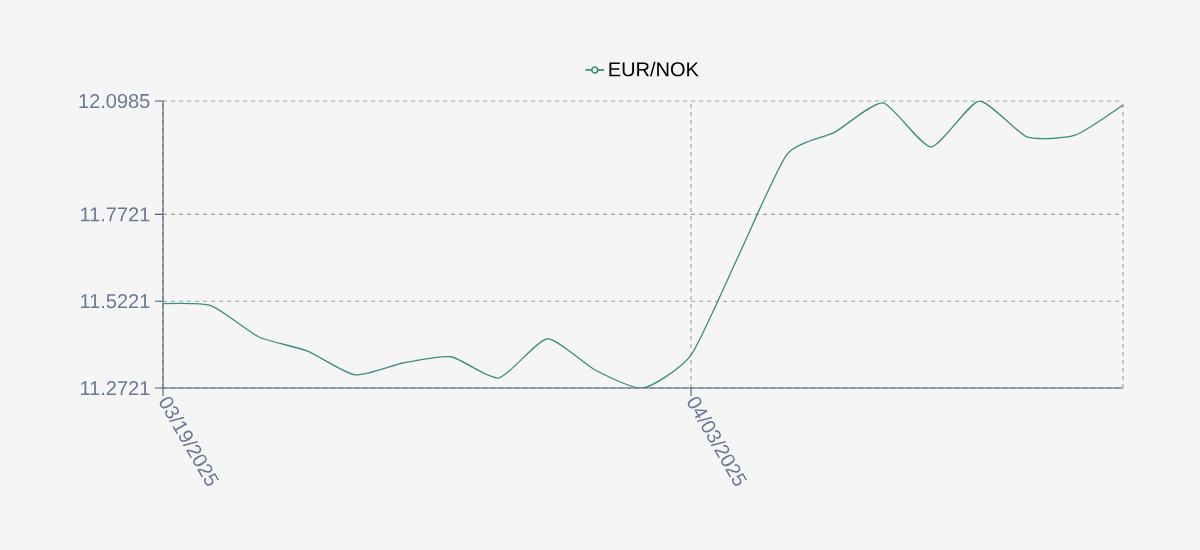  I want to click on y-tick-label: 11.5221, so click(115, 301).